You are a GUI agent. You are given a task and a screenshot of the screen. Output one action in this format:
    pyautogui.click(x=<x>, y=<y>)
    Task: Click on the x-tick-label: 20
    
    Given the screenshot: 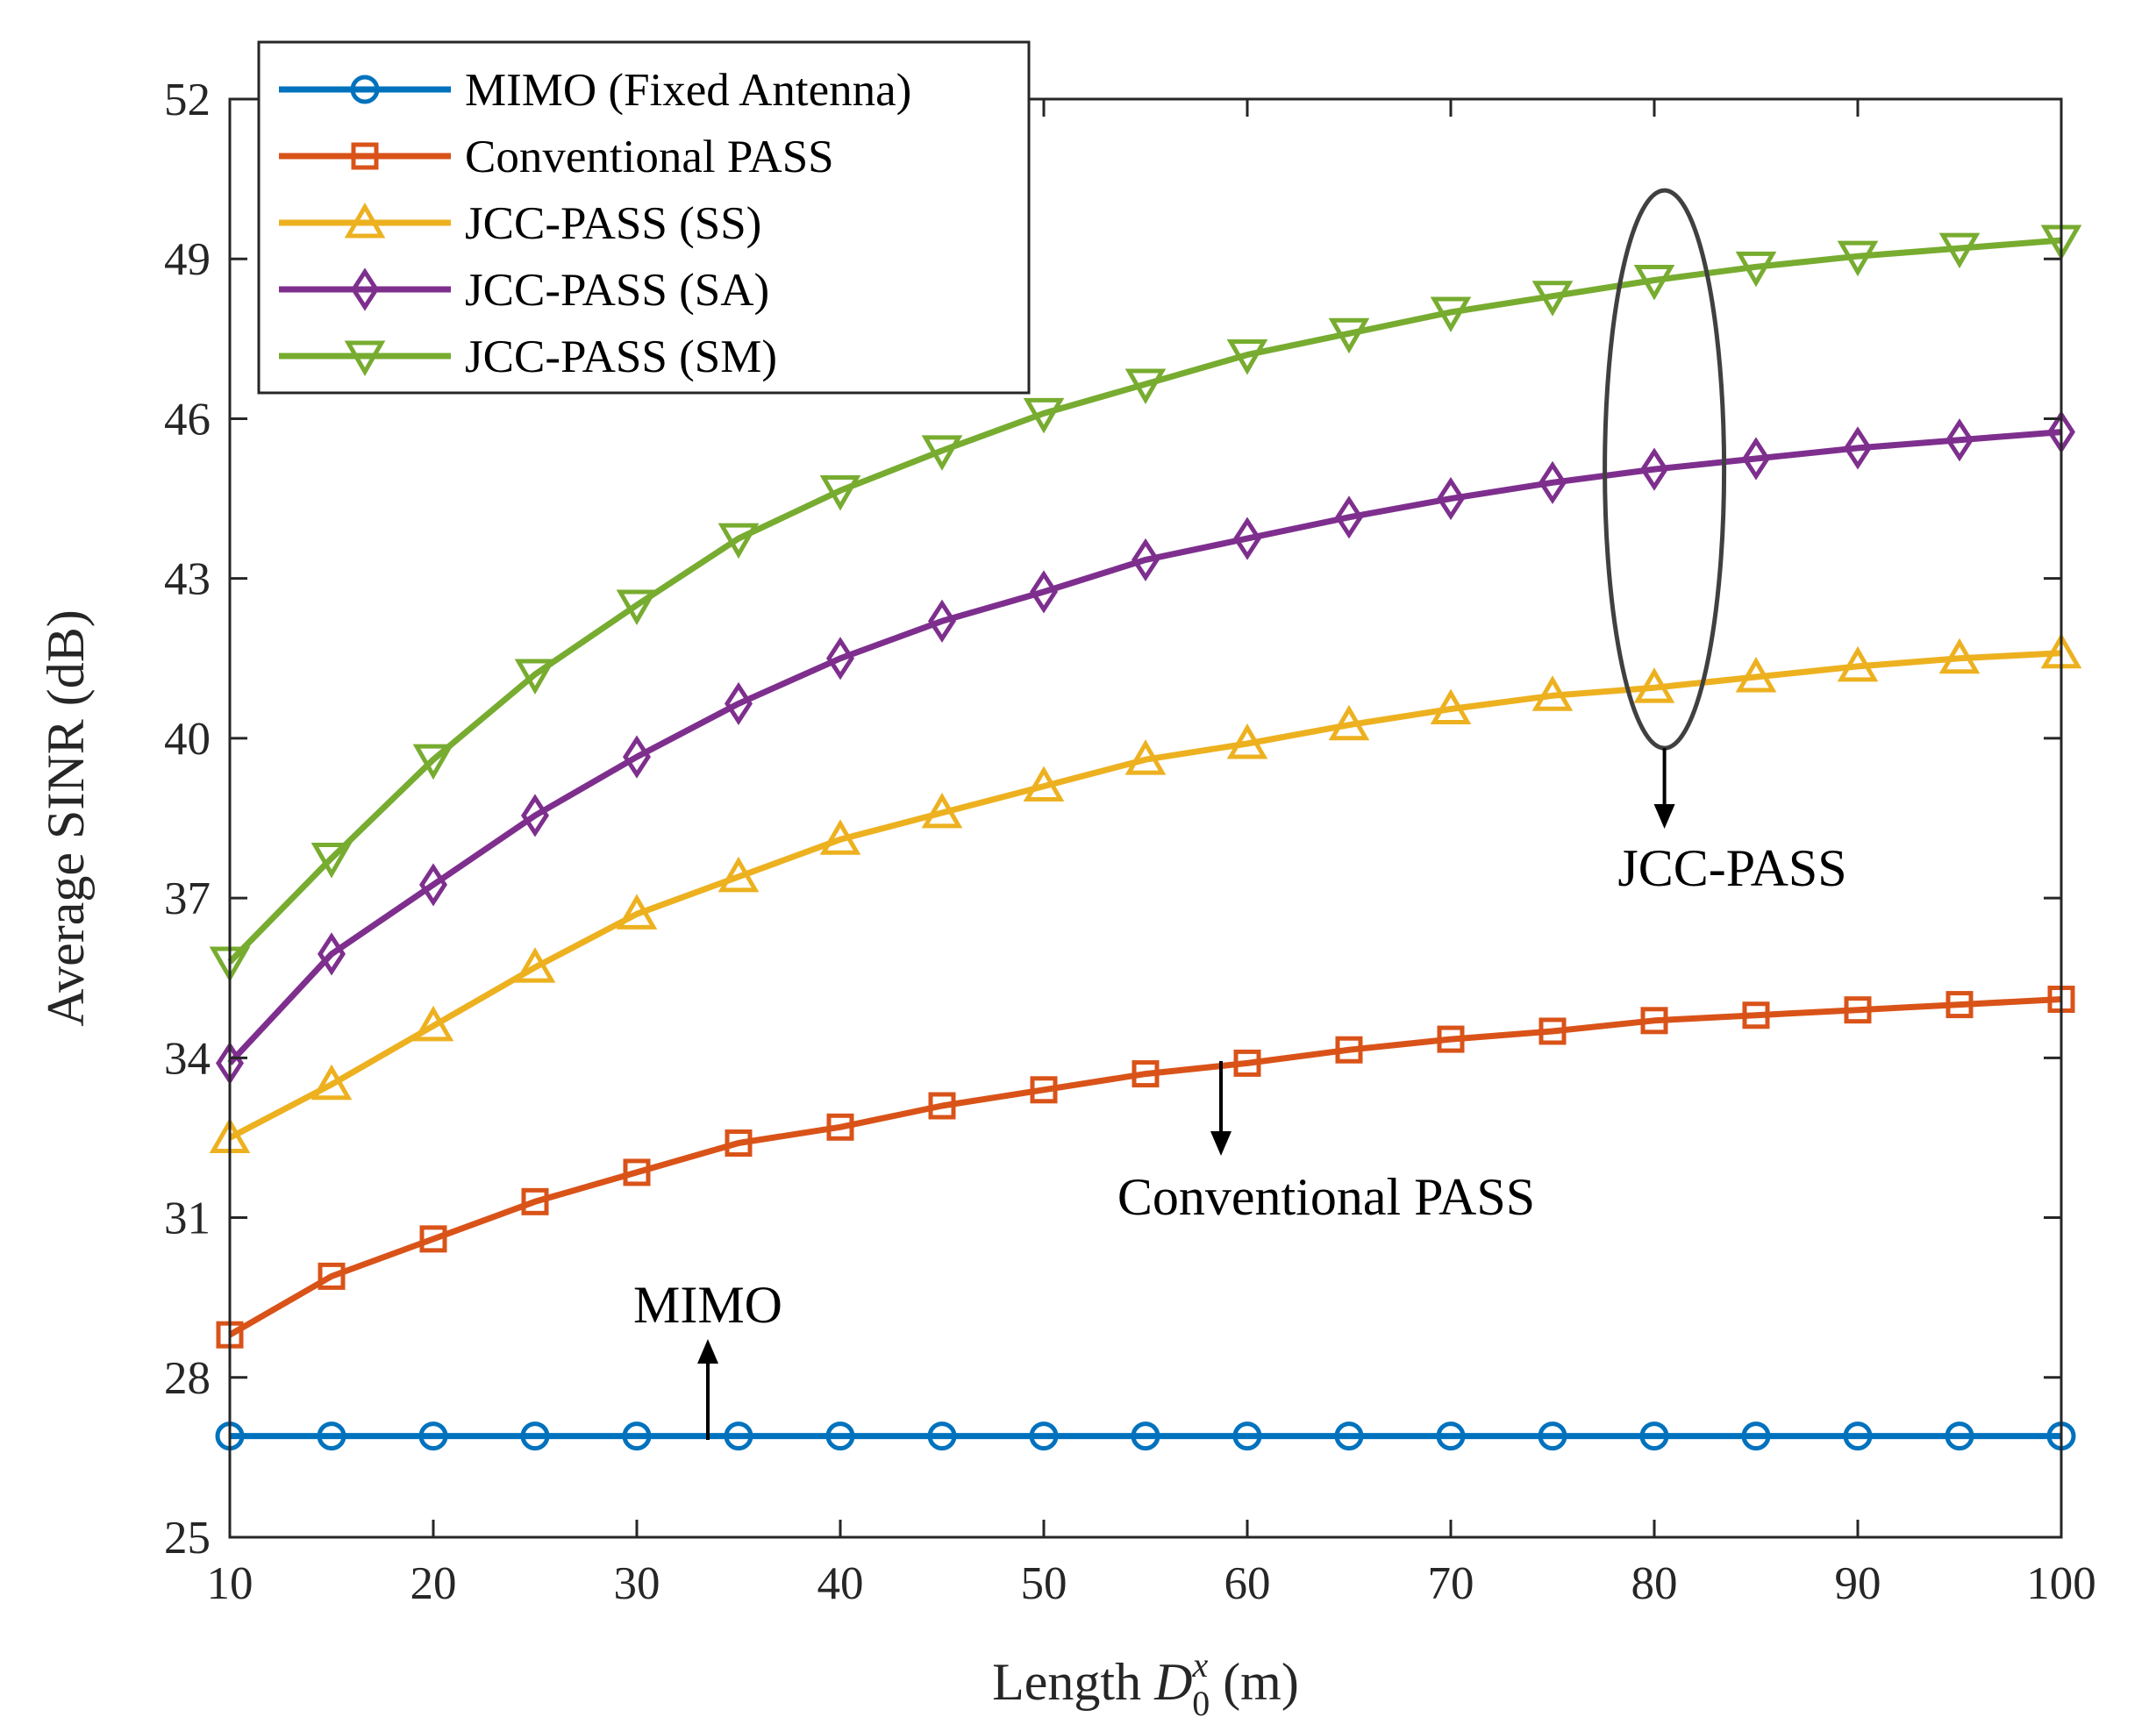 What is the action you would take?
    pyautogui.click(x=433, y=1583)
    